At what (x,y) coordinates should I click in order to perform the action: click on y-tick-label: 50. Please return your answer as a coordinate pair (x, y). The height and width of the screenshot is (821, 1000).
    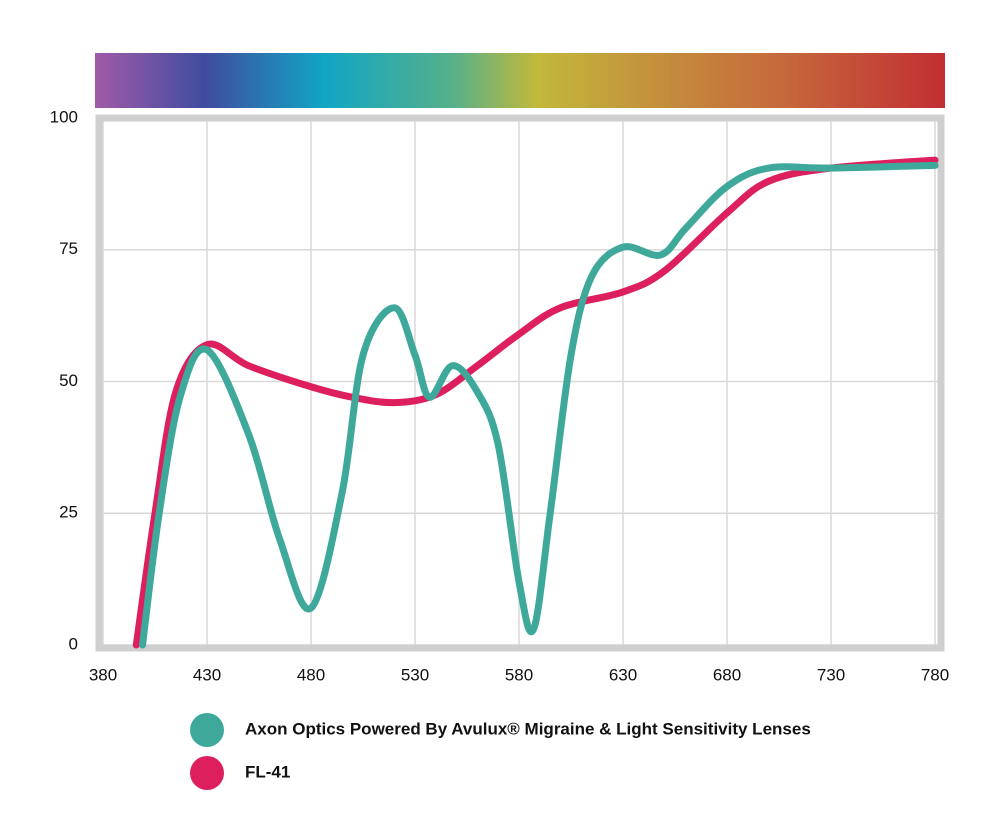
    Looking at the image, I should click on (68, 380).